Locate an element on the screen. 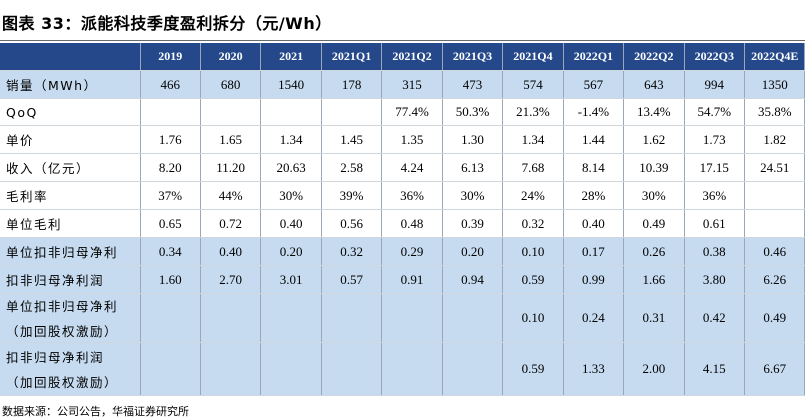 This screenshot has height=420, width=805. cell: 20.63 is located at coordinates (291, 167).